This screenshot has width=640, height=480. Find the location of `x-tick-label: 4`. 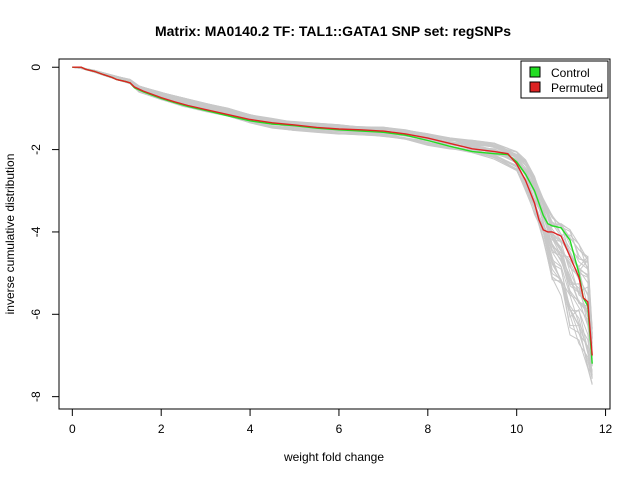

x-tick-label: 4 is located at coordinates (250, 429).